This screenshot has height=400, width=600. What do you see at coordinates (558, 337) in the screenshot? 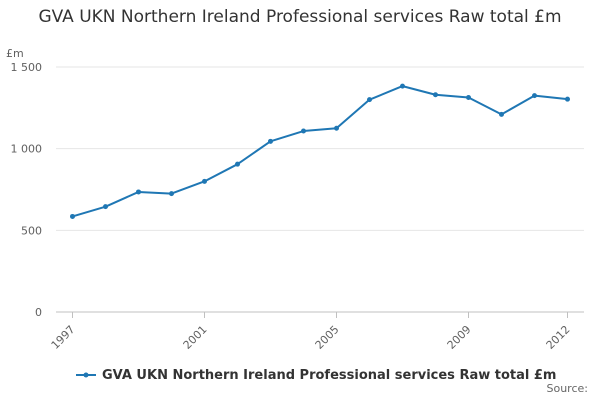
I see `x-tick-label: 2012` at bounding box center [558, 337].